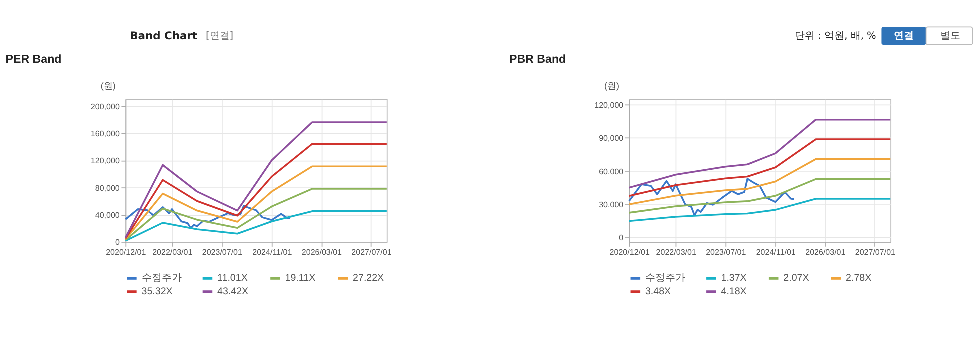  I want to click on legend-label: 2.07X, so click(797, 278).